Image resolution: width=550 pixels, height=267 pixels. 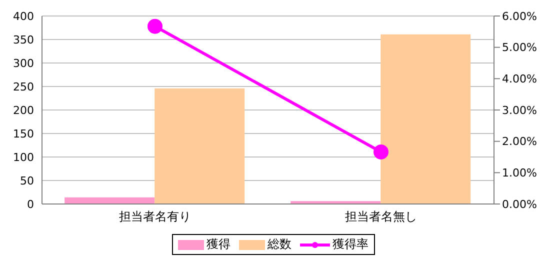 What do you see at coordinates (30, 204) in the screenshot?
I see `y-tick-label: 0` at bounding box center [30, 204].